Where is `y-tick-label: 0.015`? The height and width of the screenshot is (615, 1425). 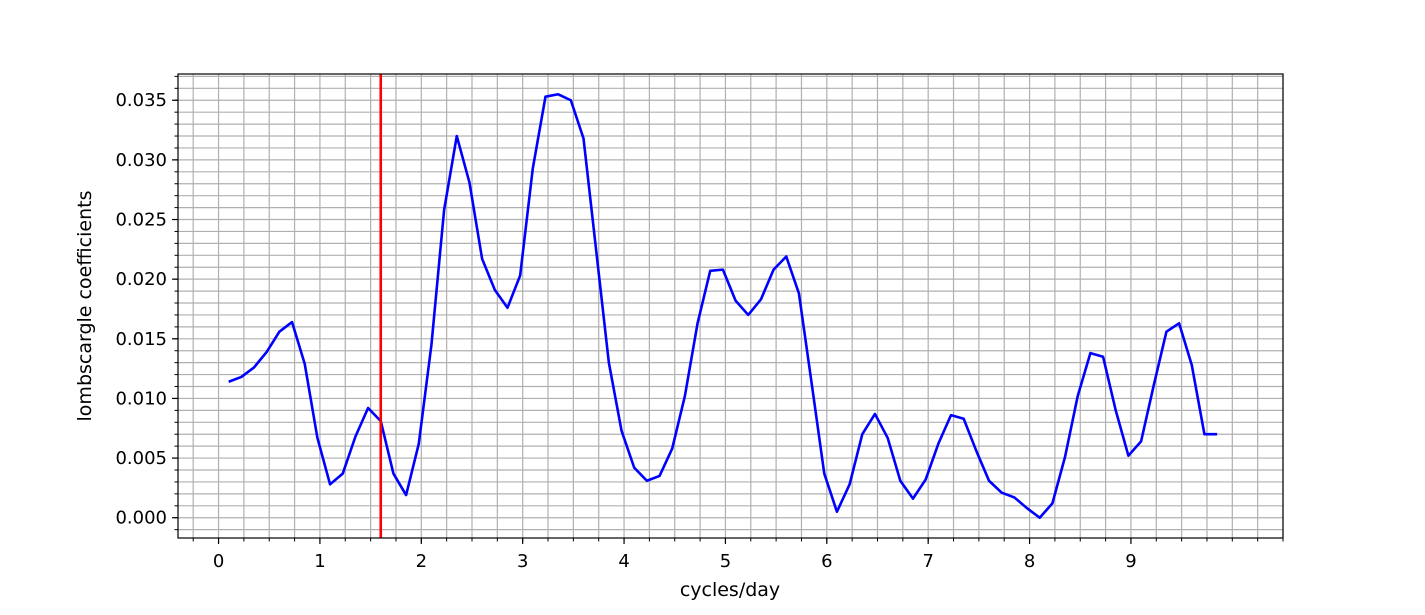
y-tick-label: 0.015 is located at coordinates (141, 339).